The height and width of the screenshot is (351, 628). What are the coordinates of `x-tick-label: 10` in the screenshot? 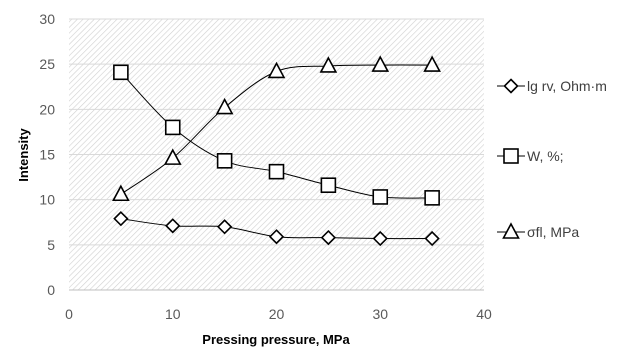 It's located at (173, 314).